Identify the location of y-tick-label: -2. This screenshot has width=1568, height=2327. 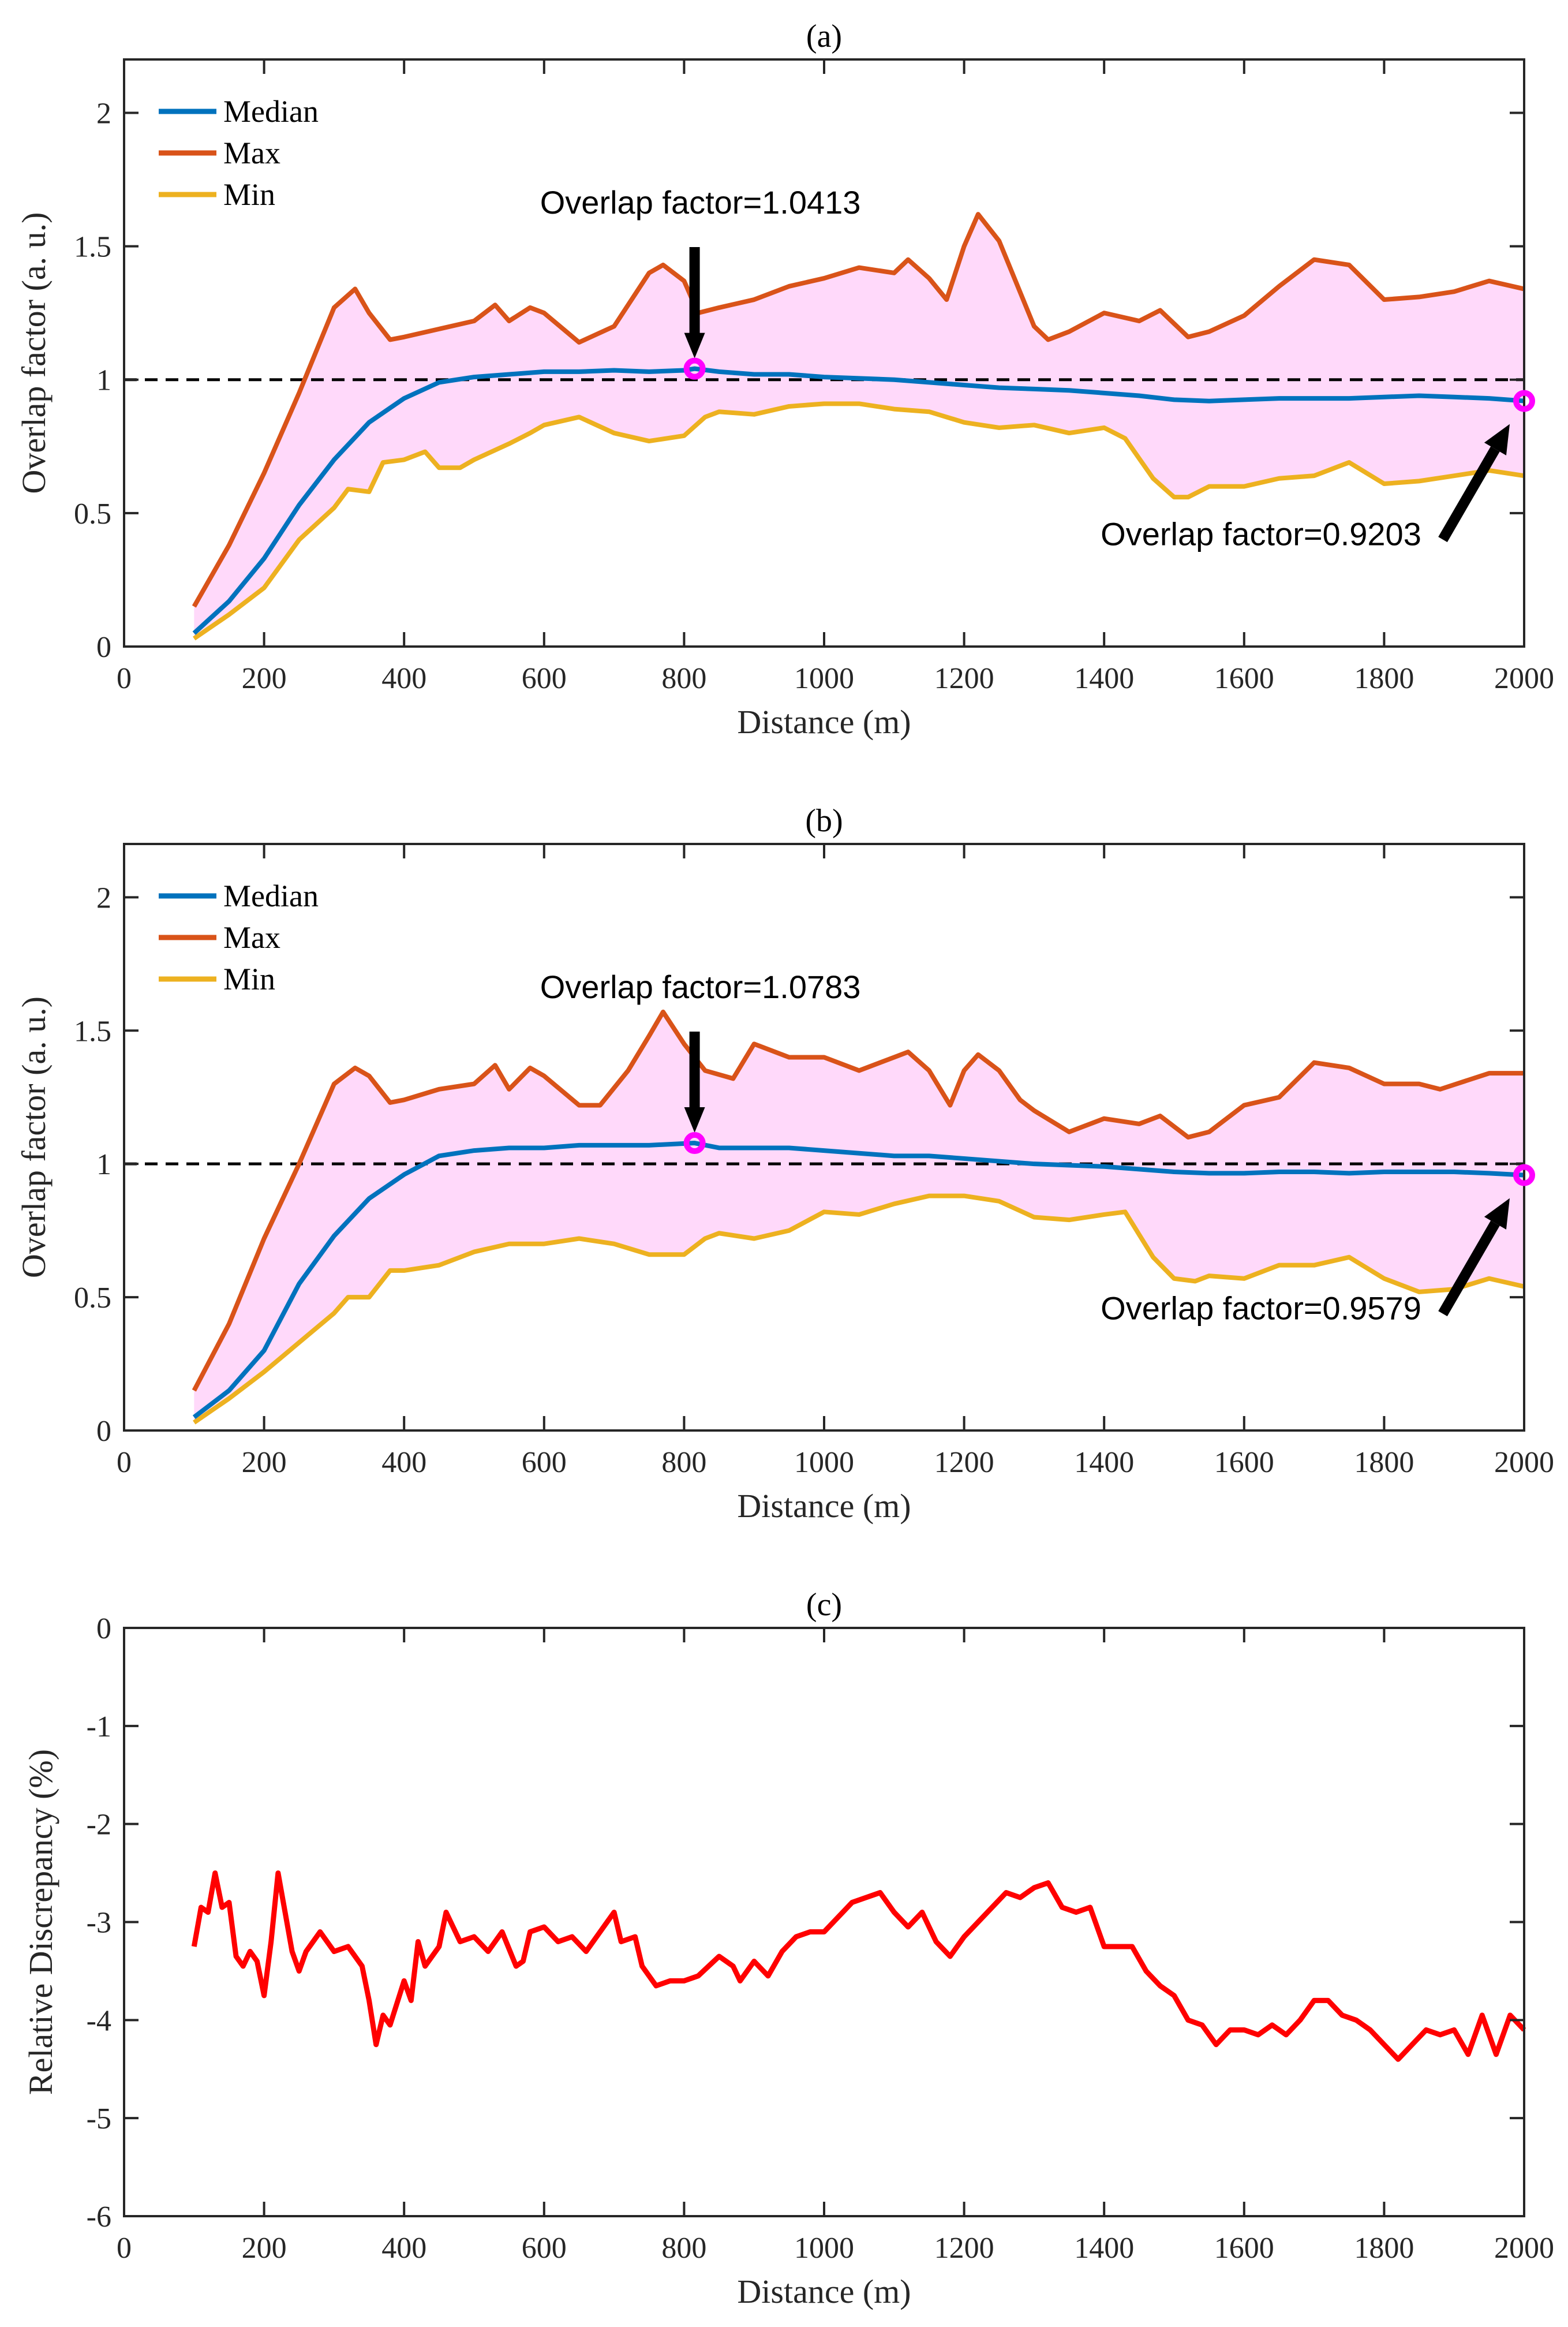
(99, 1825).